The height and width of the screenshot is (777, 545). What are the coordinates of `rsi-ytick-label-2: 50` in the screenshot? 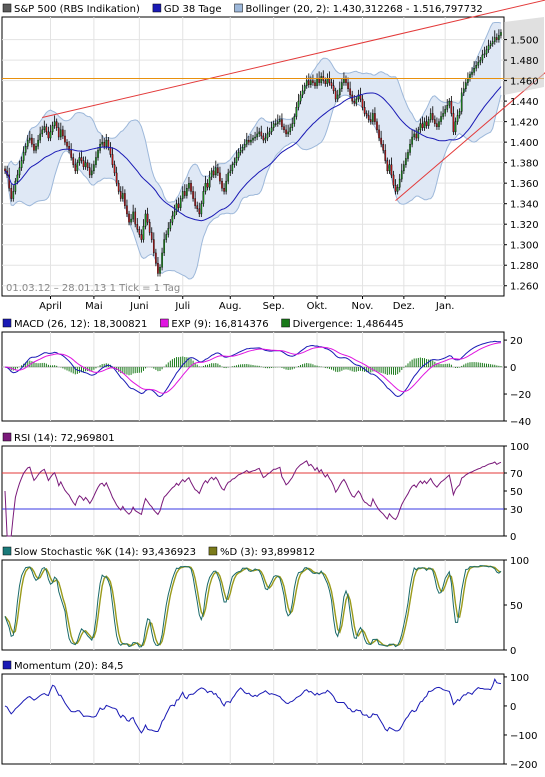 It's located at (516, 492).